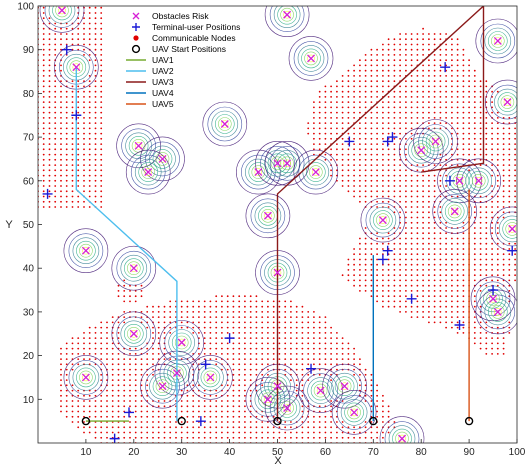  I want to click on y-tick-label: 40, so click(29, 269).